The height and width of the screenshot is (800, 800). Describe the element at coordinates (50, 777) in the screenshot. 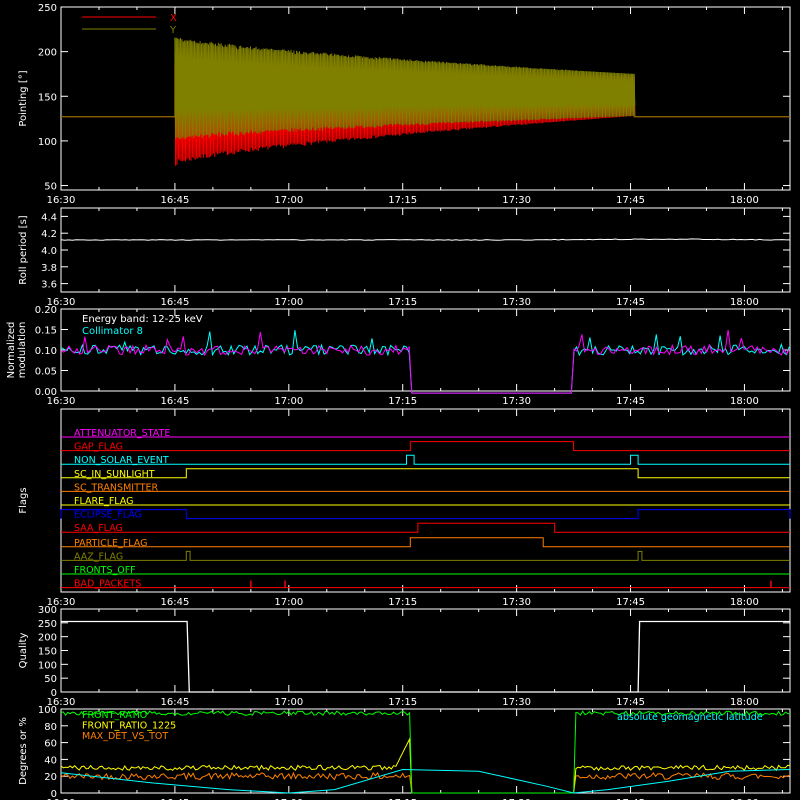

I see `y-tick-label: 20` at that location.